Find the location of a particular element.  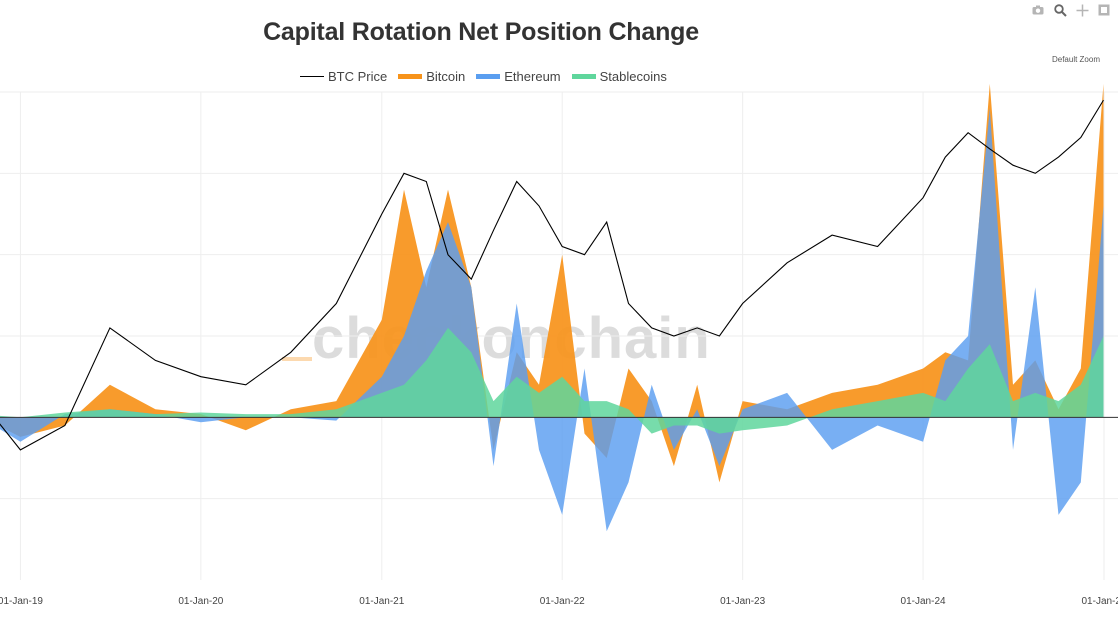

legend-swatch-ethereum is located at coordinates (488, 76).